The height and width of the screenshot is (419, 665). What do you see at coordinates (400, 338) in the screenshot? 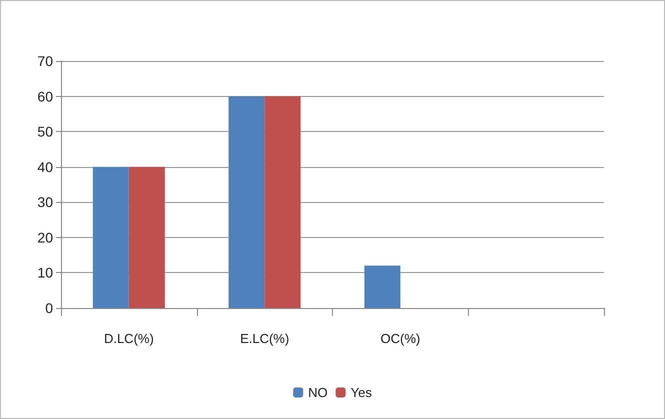
I see `x-tick-label: OC(%)` at bounding box center [400, 338].